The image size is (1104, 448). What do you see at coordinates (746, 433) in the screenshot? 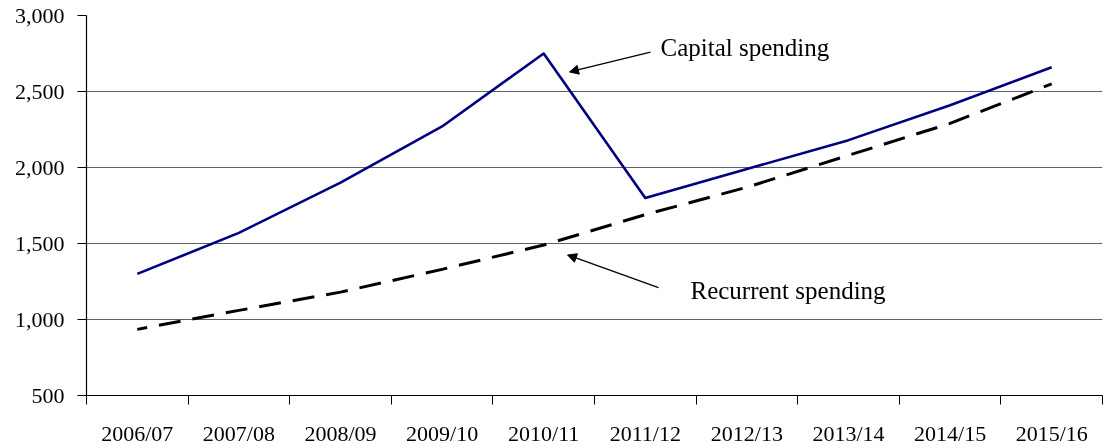
I see `x-tick-label: 2012/13` at bounding box center [746, 433].